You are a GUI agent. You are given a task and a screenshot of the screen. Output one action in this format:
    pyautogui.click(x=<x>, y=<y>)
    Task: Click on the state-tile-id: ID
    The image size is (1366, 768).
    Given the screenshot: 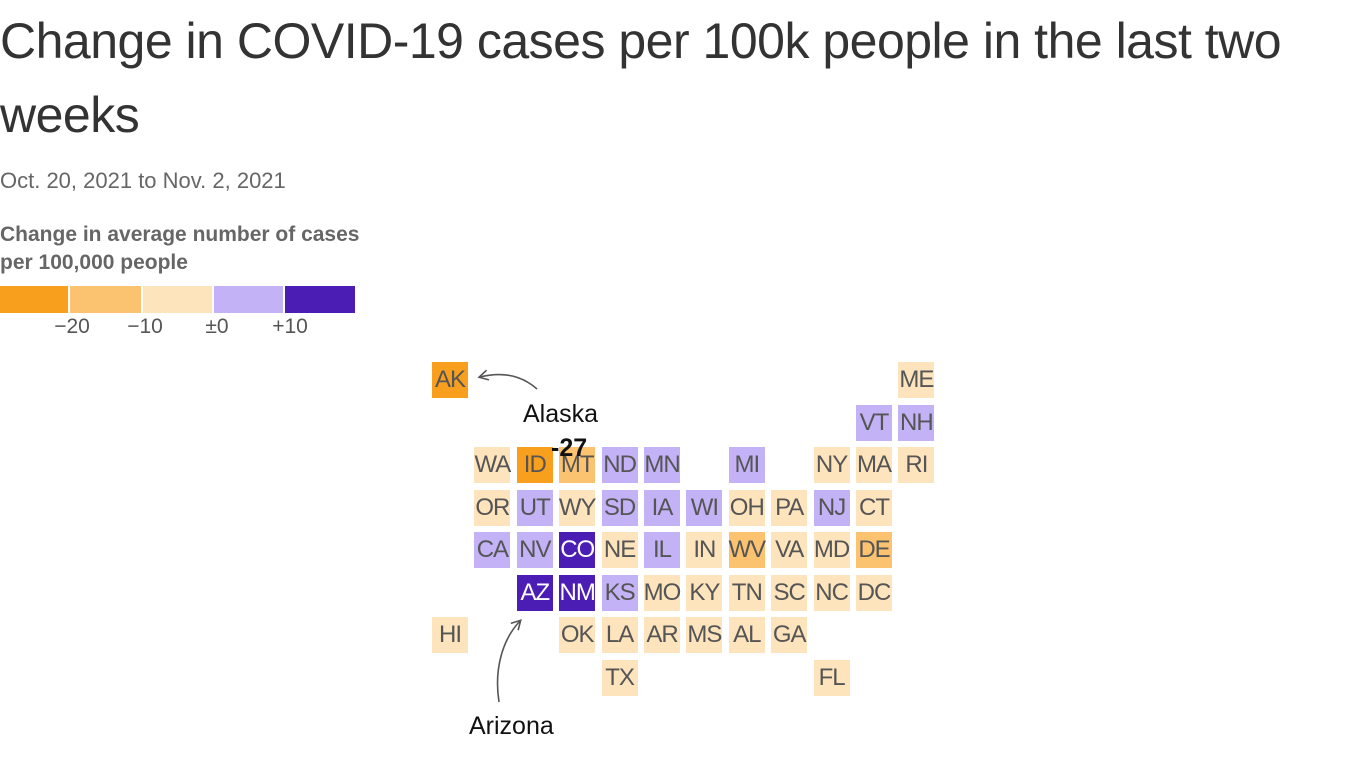 What is the action you would take?
    pyautogui.click(x=534, y=465)
    